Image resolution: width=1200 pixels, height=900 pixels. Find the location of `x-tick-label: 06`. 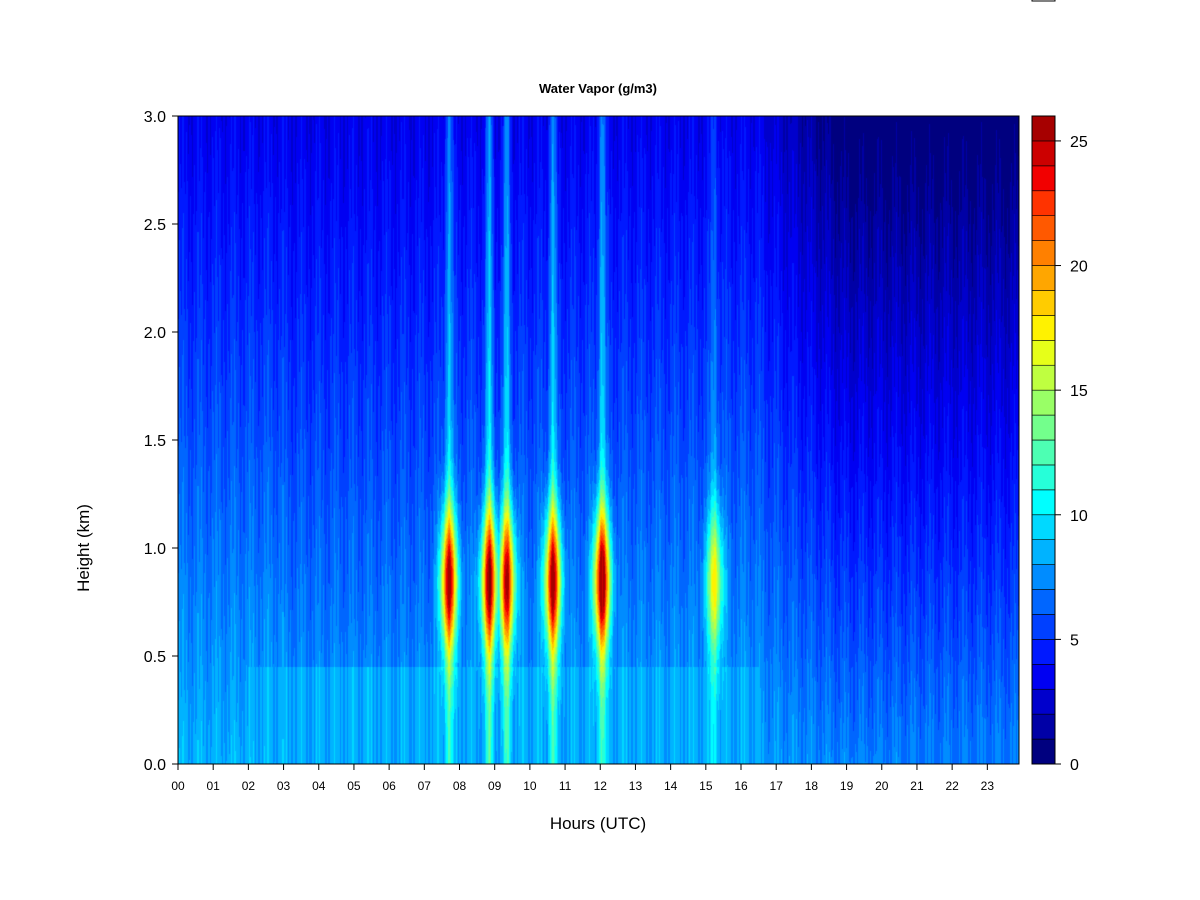

x-tick-label: 06 is located at coordinates (389, 786).